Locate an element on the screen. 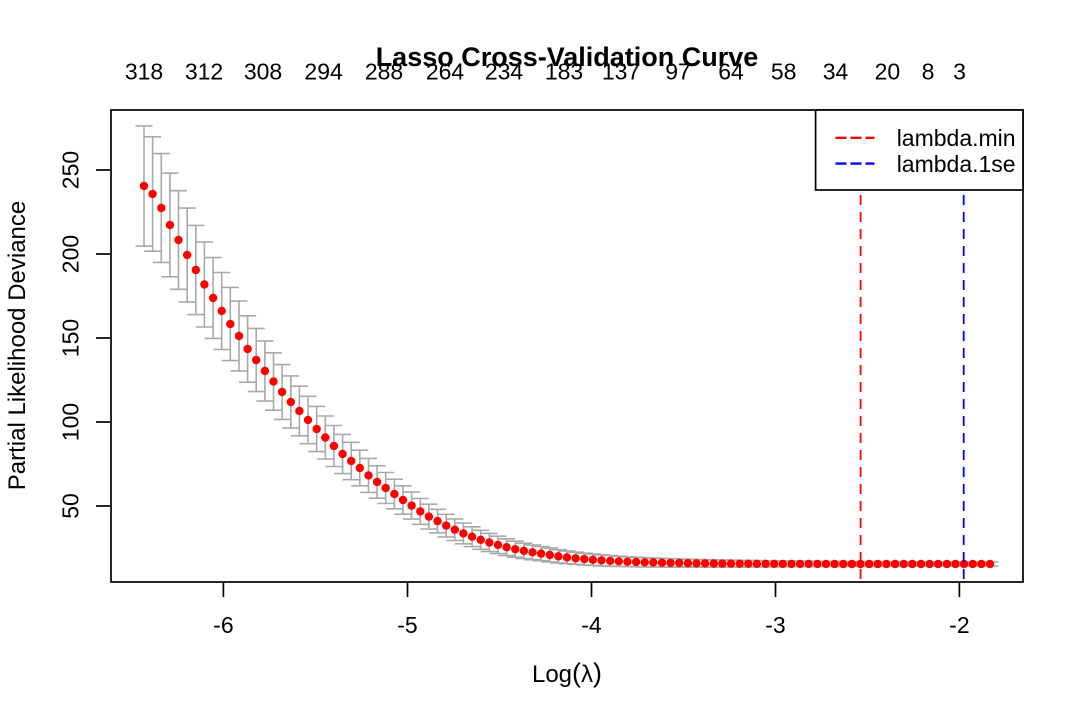  svg-text: 288 is located at coordinates (384, 72).